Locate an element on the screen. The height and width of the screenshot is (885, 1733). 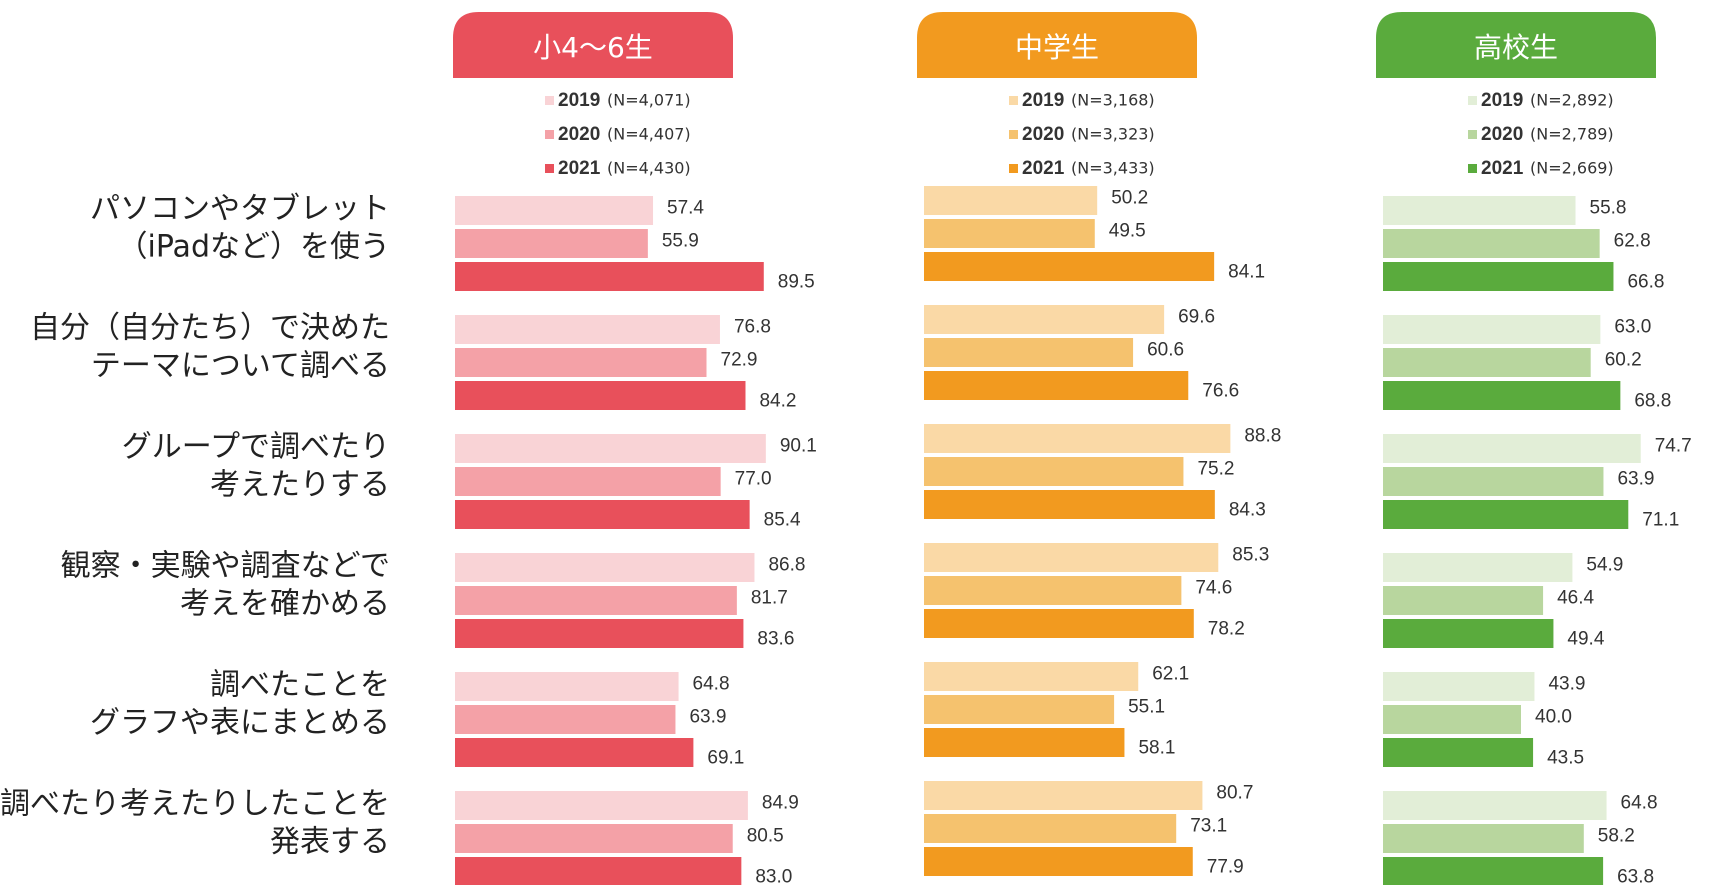
legend-note: (N=3,433) is located at coordinates (1113, 168).